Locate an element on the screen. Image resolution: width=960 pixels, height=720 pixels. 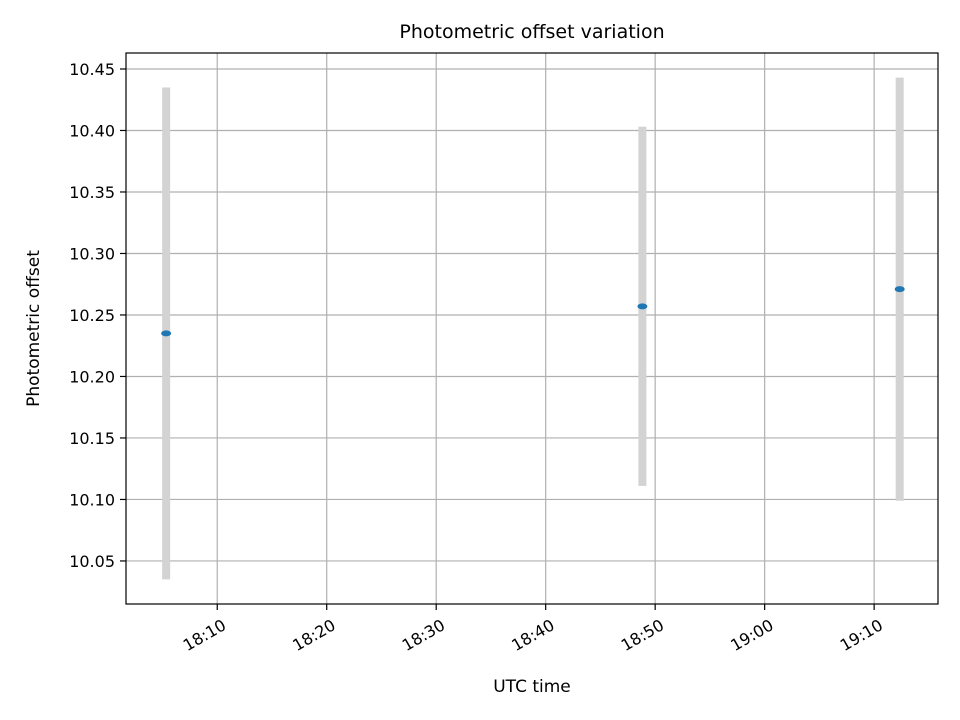
data-points is located at coordinates (533, 311).